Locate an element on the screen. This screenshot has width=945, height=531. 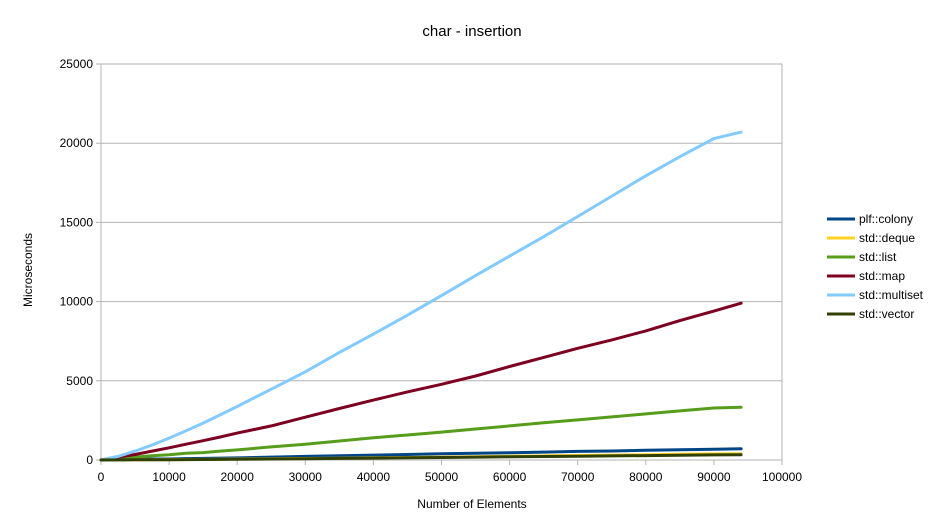
x-tick-label: 40000 is located at coordinates (374, 477).